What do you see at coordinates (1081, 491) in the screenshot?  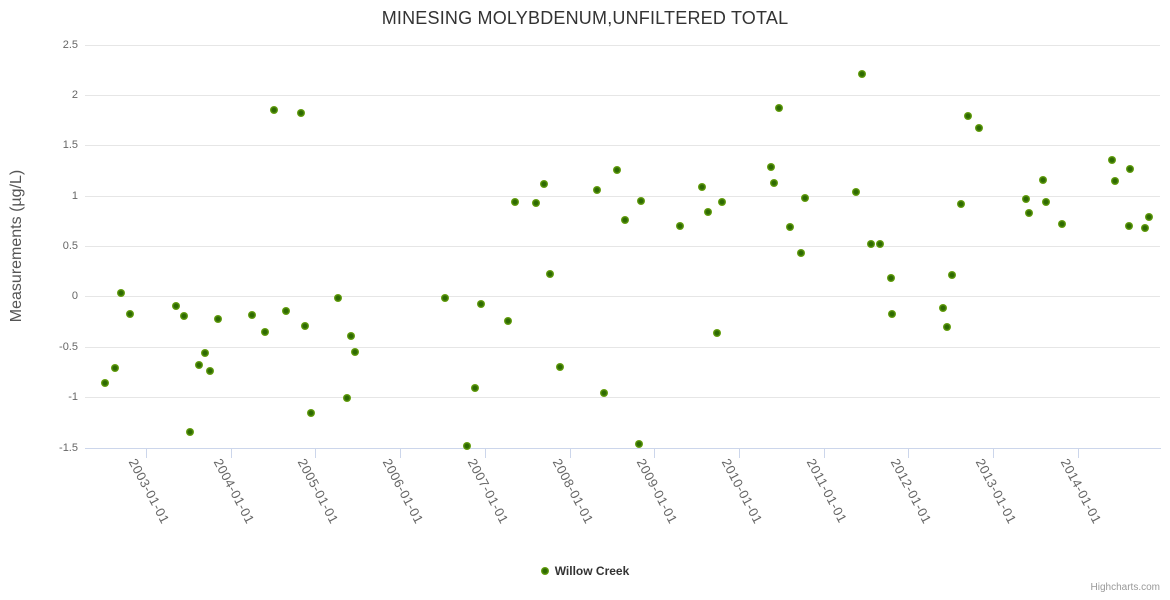 I see `x-axis-label: 2014-01-01` at bounding box center [1081, 491].